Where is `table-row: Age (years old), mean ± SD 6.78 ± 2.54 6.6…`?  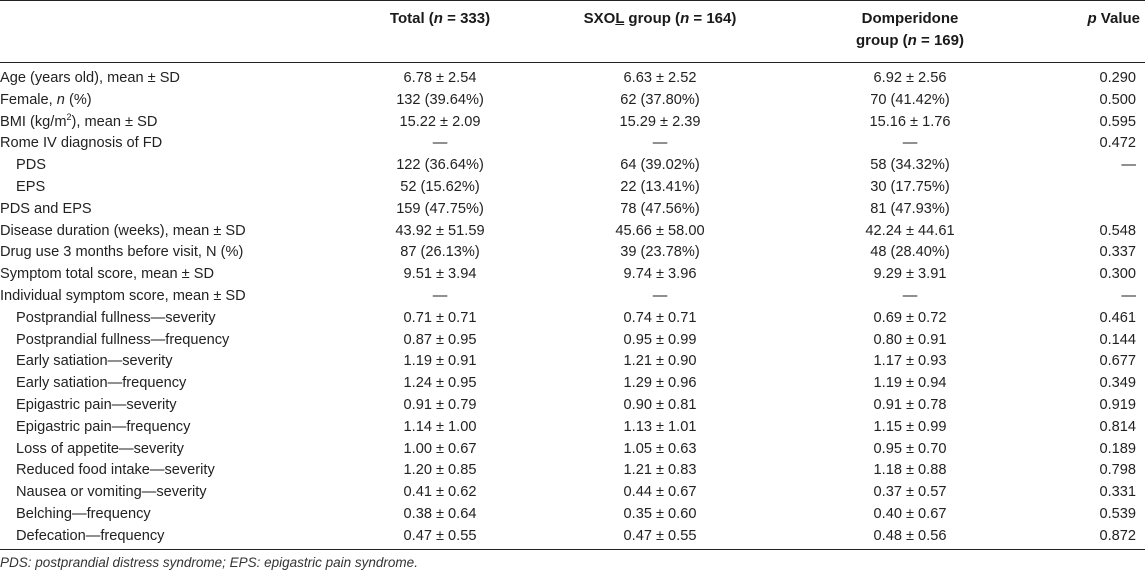
table-row: Age (years old), mean ± SD 6.78 ± 2.54 6.6… is located at coordinates (572, 79).